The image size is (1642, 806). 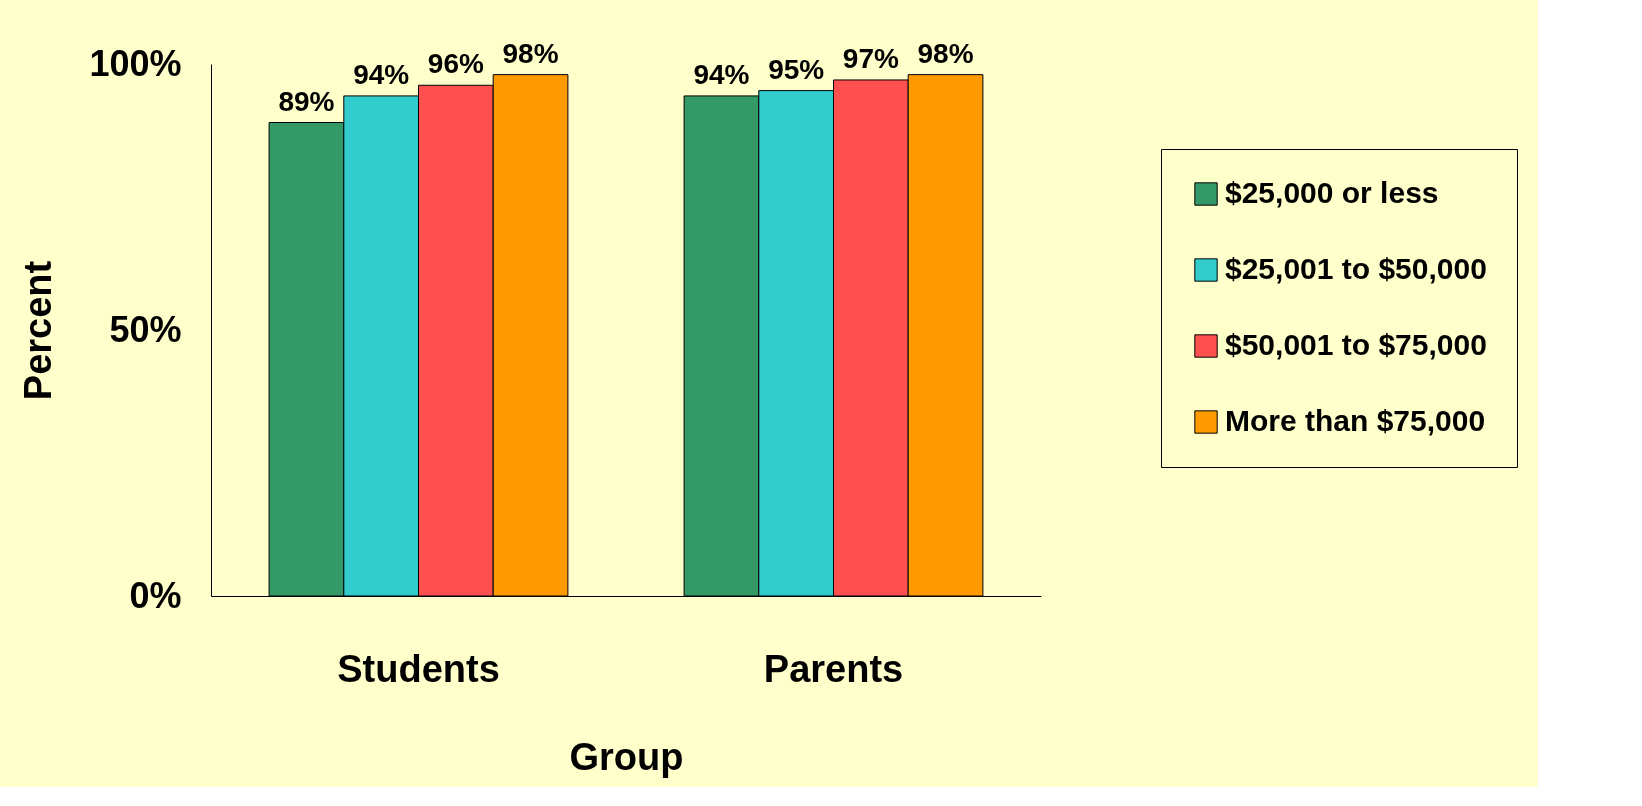 I want to click on y-tick-label: 0%, so click(x=155, y=595).